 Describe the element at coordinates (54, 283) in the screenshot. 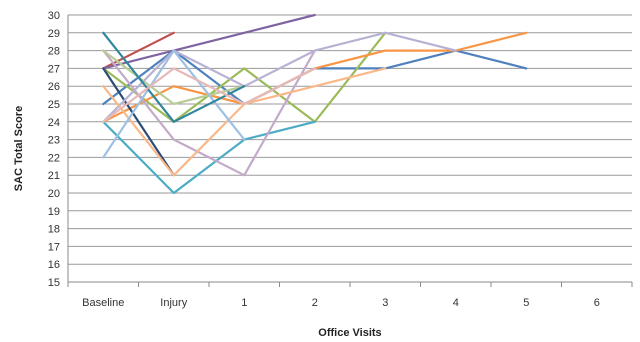

I see `y-tick-label: 15` at that location.